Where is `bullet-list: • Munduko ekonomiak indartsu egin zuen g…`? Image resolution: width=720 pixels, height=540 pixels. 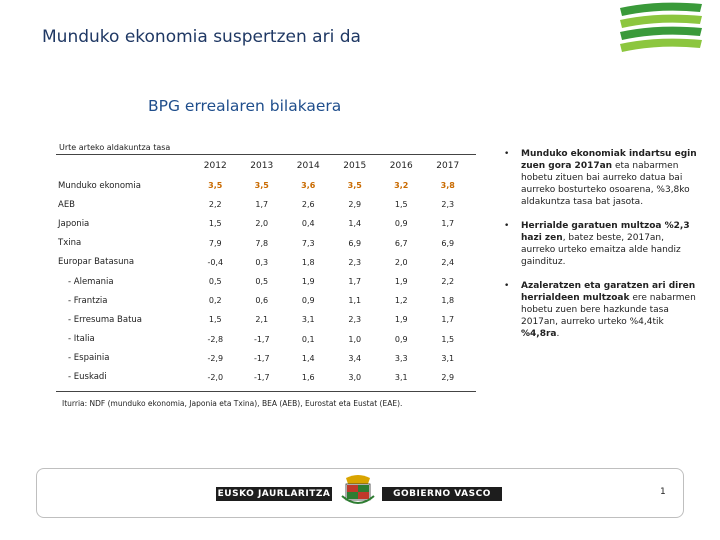
bullet-list: • Munduko ekonomiak indartsu egin zuen g… is located at coordinates (600, 250).